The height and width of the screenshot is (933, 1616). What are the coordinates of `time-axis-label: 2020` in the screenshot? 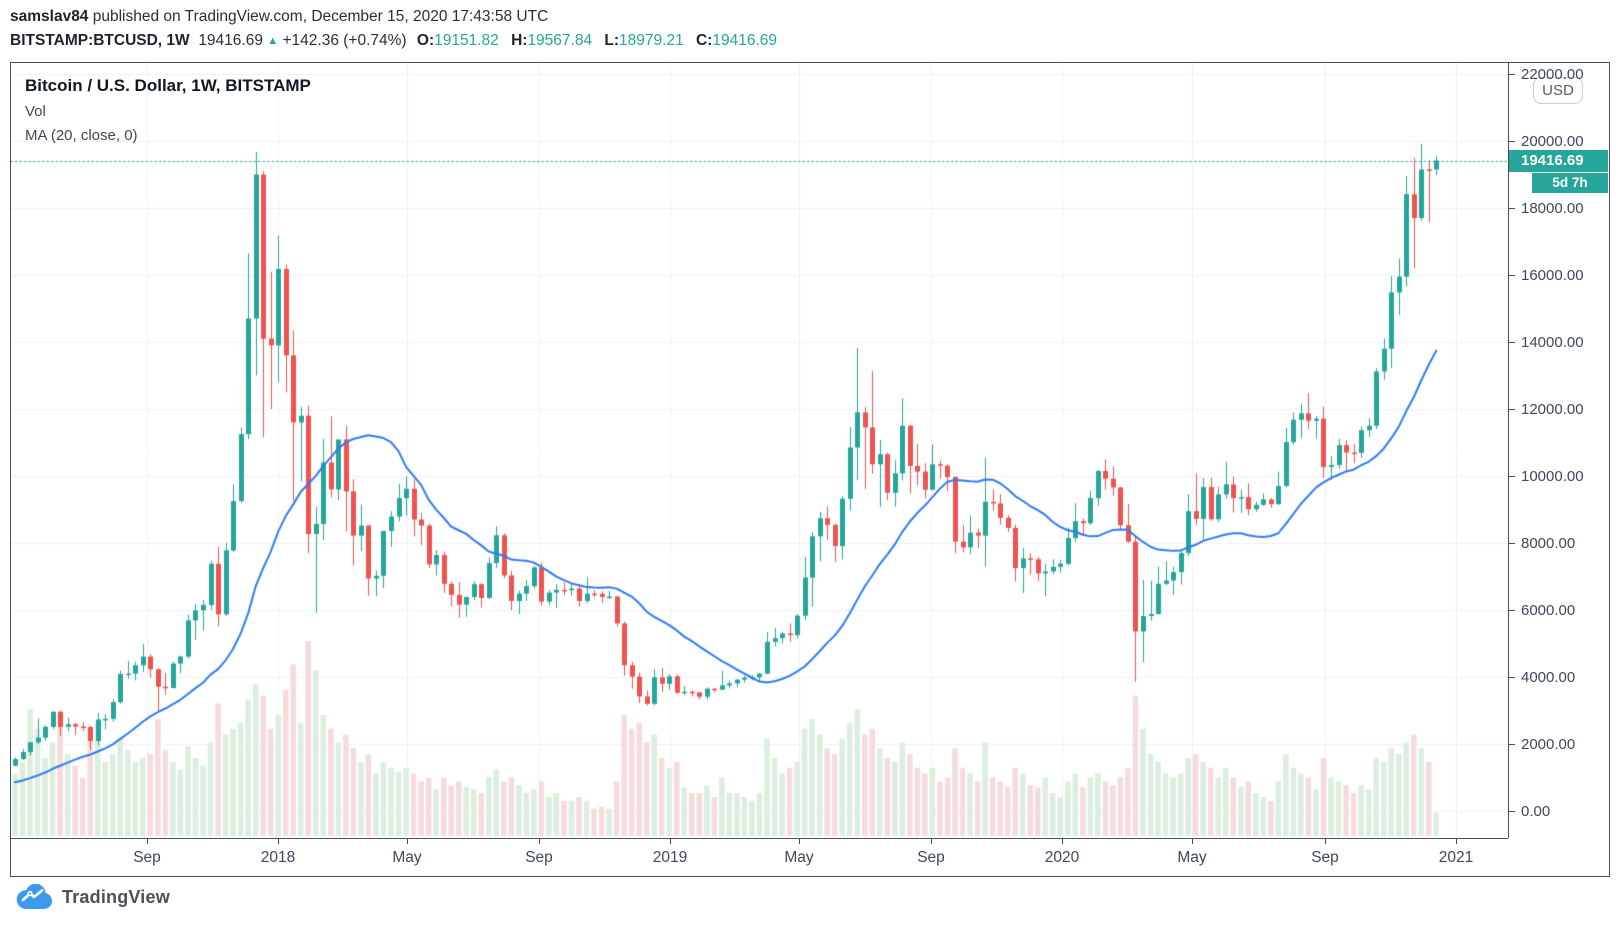 It's located at (1062, 857).